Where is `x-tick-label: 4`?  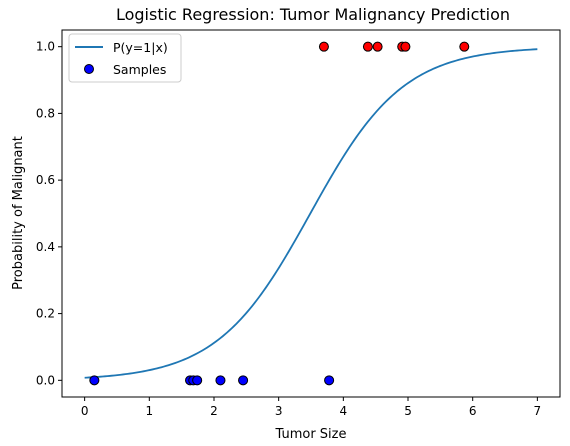 x-tick-label: 4 is located at coordinates (344, 411).